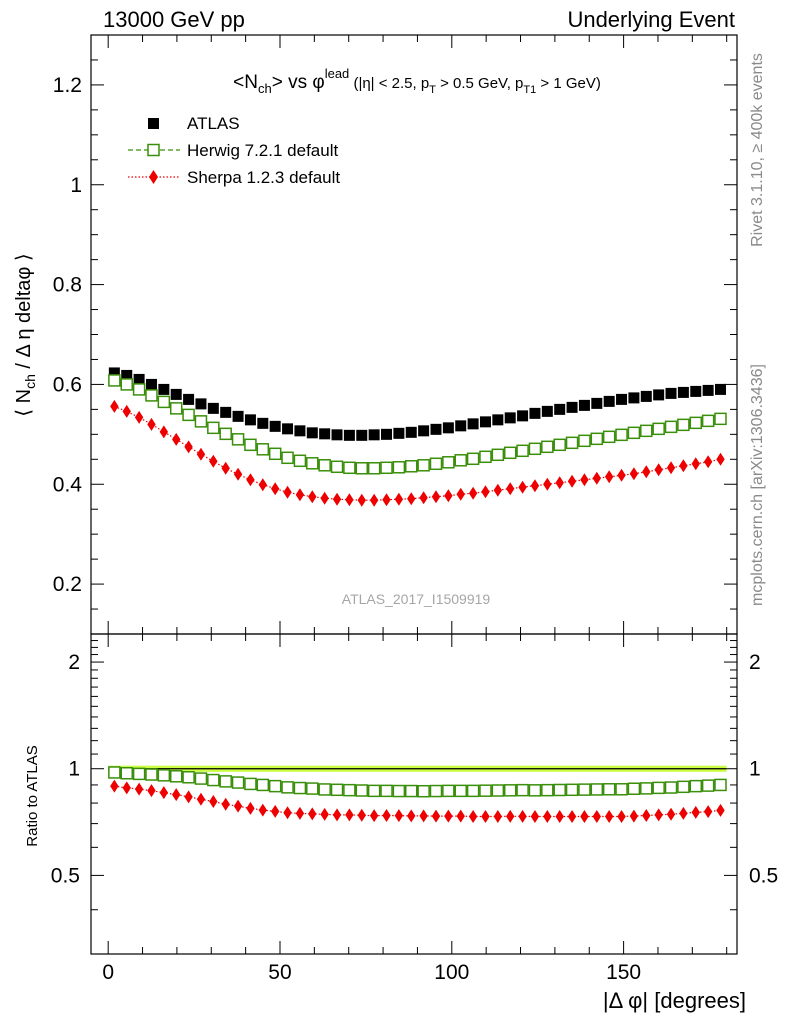 The image size is (786, 1024). I want to click on legend-atlas-label: ATLAS, so click(213, 123).